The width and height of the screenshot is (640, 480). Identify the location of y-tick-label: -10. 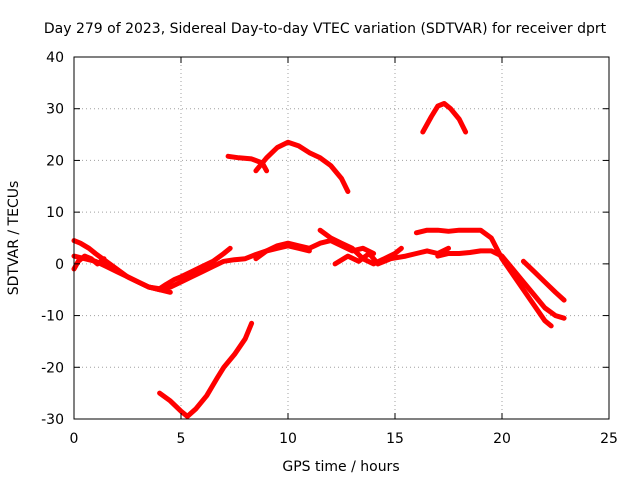
(52, 317).